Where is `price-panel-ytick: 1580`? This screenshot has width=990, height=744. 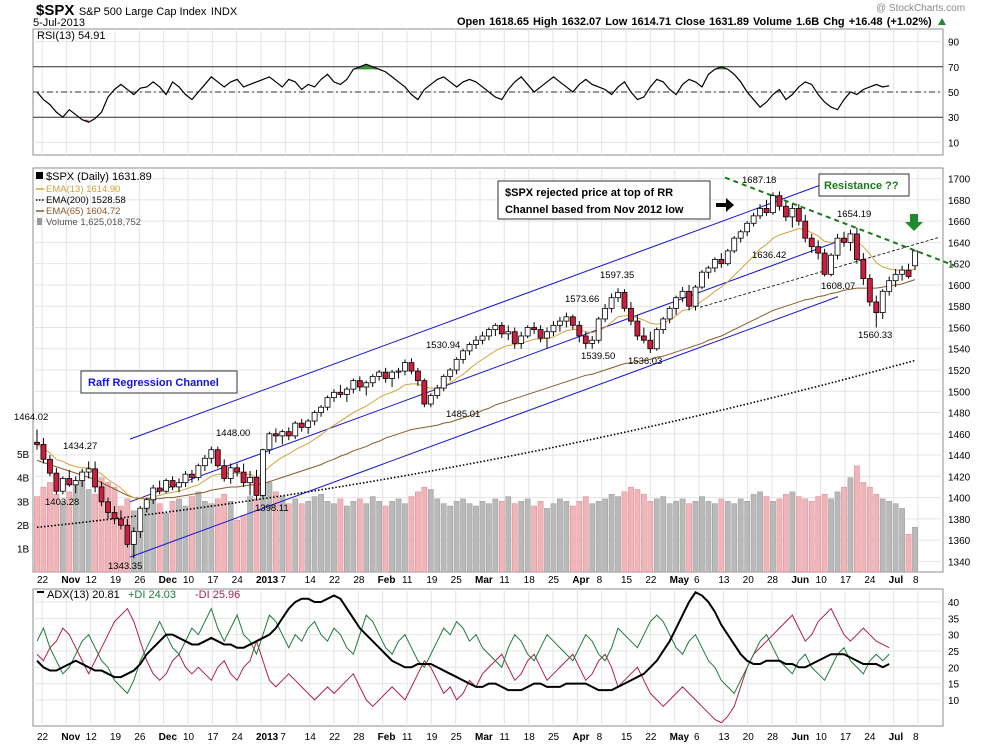
price-panel-ytick: 1580 is located at coordinates (959, 307).